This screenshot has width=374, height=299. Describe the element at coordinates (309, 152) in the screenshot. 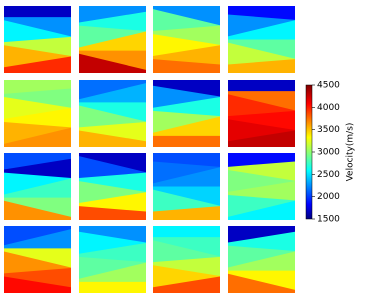

I see `colorbar` at that location.